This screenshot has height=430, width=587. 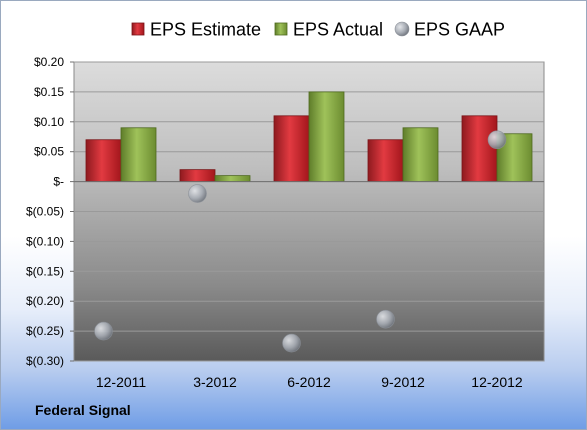 I want to click on y-tick-label: $(0.10), so click(x=45, y=241).